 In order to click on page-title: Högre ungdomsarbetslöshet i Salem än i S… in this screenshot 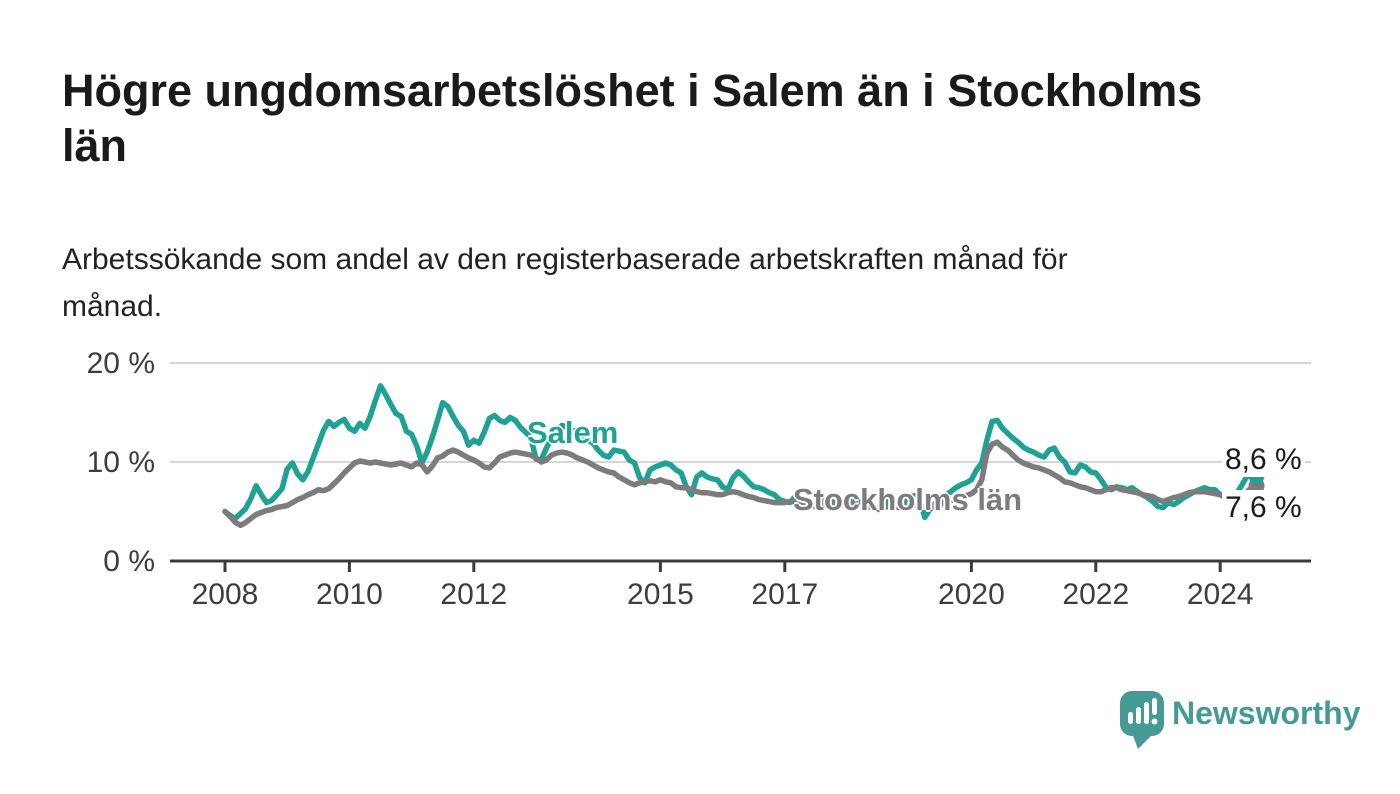, I will do `click(707, 118)`.